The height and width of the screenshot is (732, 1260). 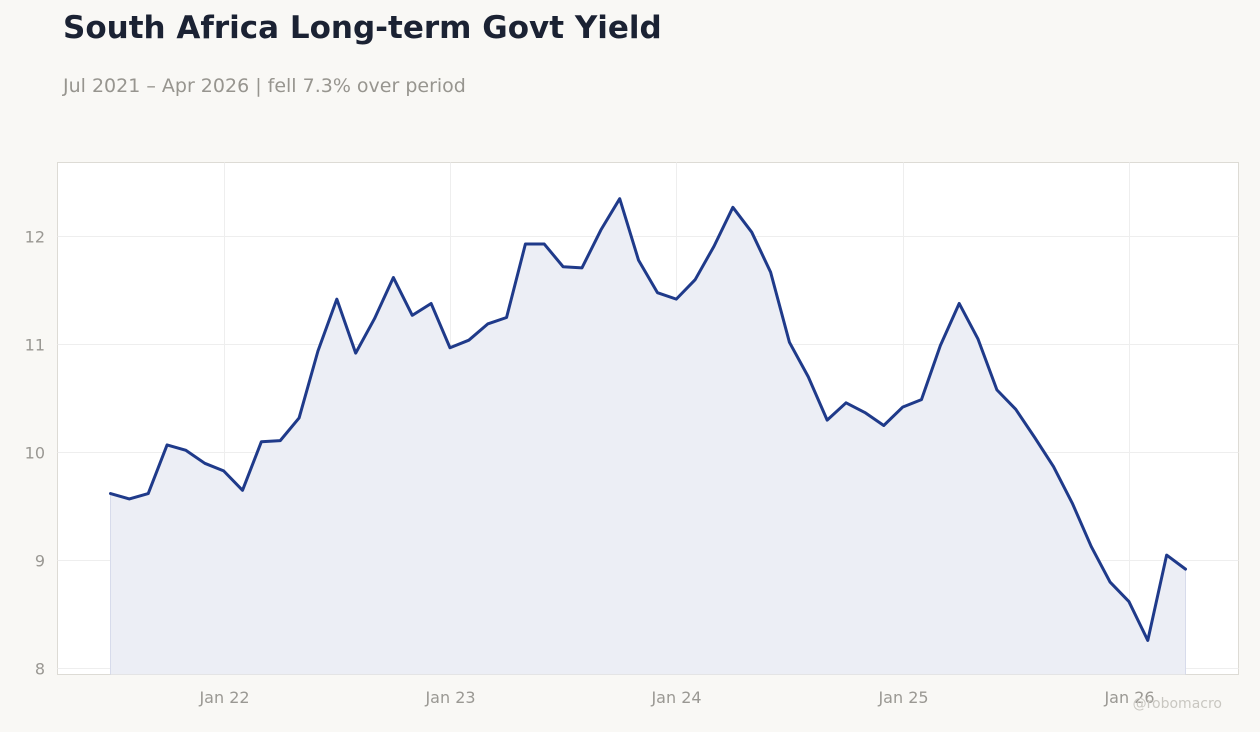 What do you see at coordinates (40, 669) in the screenshot?
I see `y-tick-label: 8` at bounding box center [40, 669].